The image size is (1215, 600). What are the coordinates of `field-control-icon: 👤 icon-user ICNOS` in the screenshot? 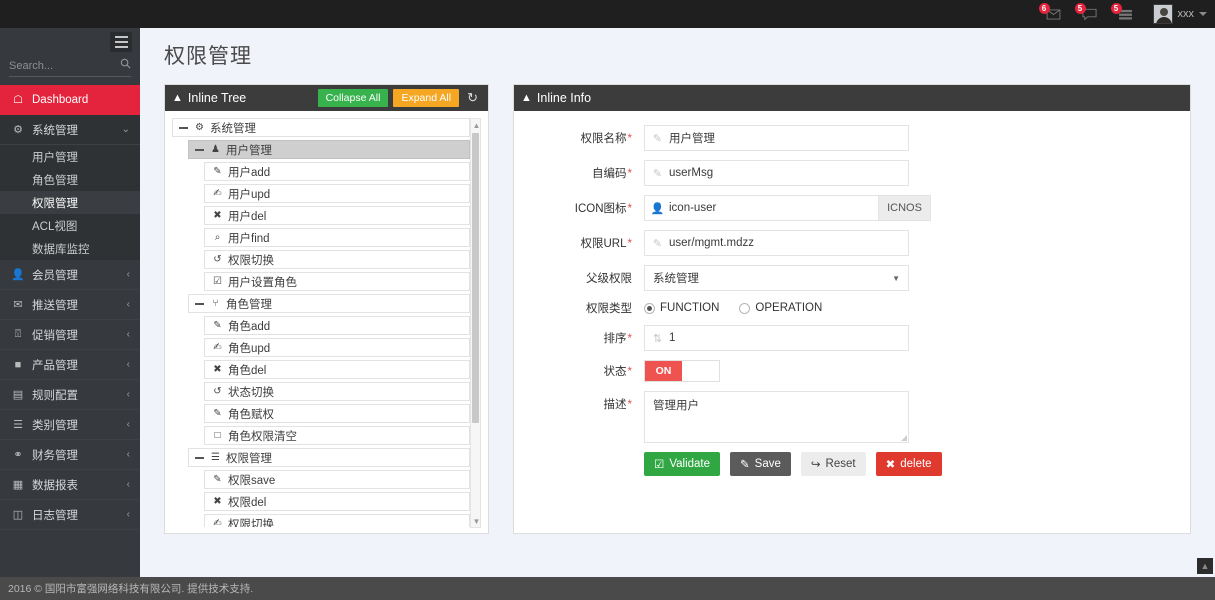 It's located at (917, 208).